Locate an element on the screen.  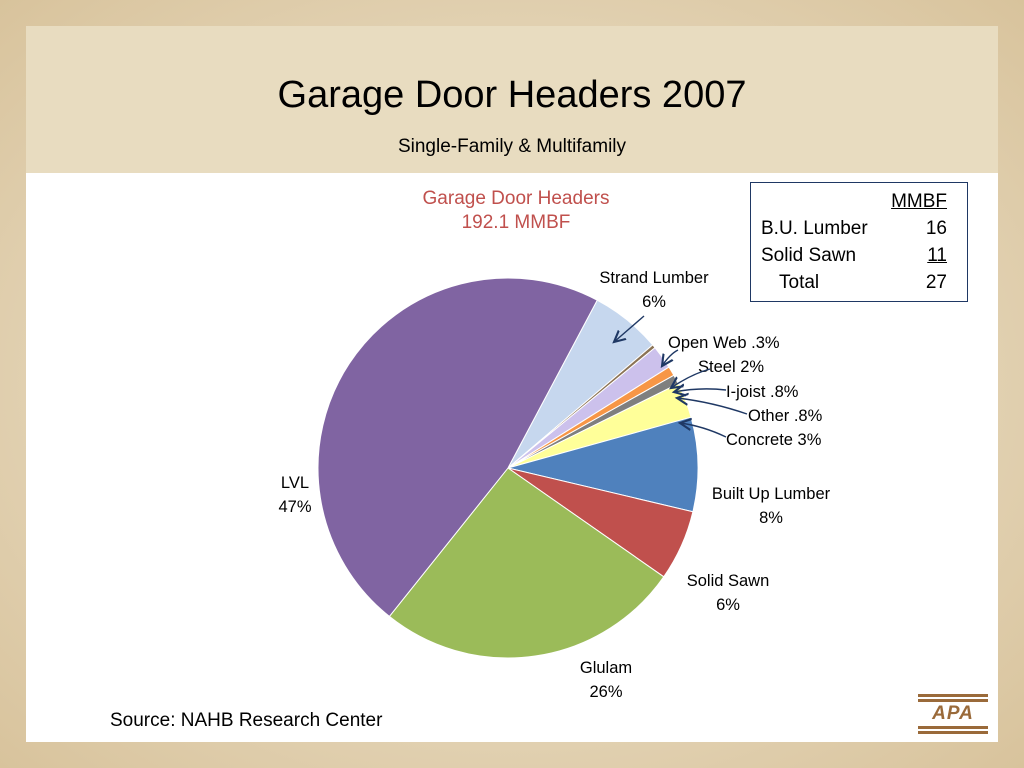
mmbf-row-label: Total is located at coordinates (799, 282).